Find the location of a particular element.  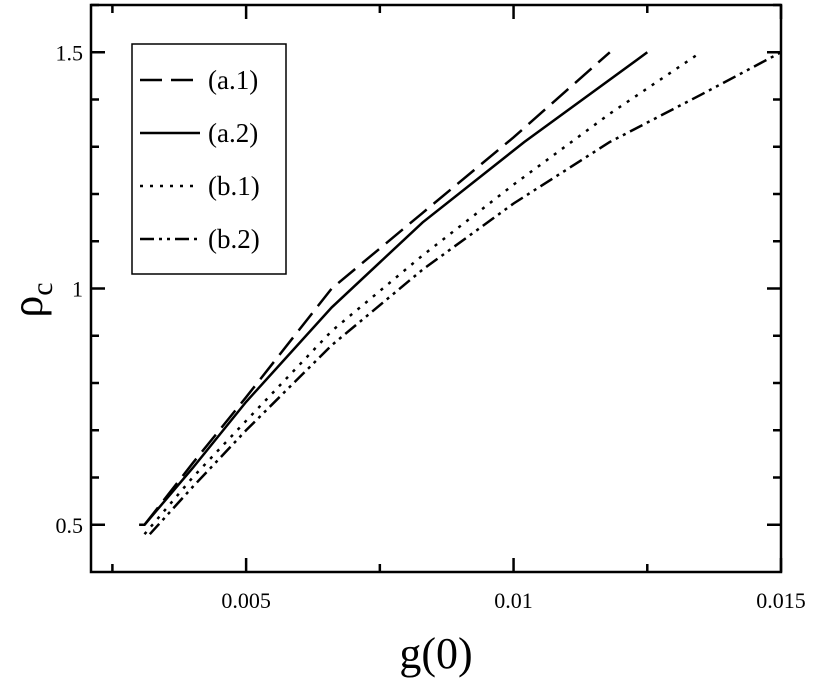

svg-text: ρc is located at coordinates (31, 299).